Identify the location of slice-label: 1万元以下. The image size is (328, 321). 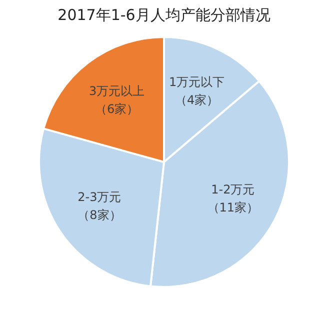
(196, 82).